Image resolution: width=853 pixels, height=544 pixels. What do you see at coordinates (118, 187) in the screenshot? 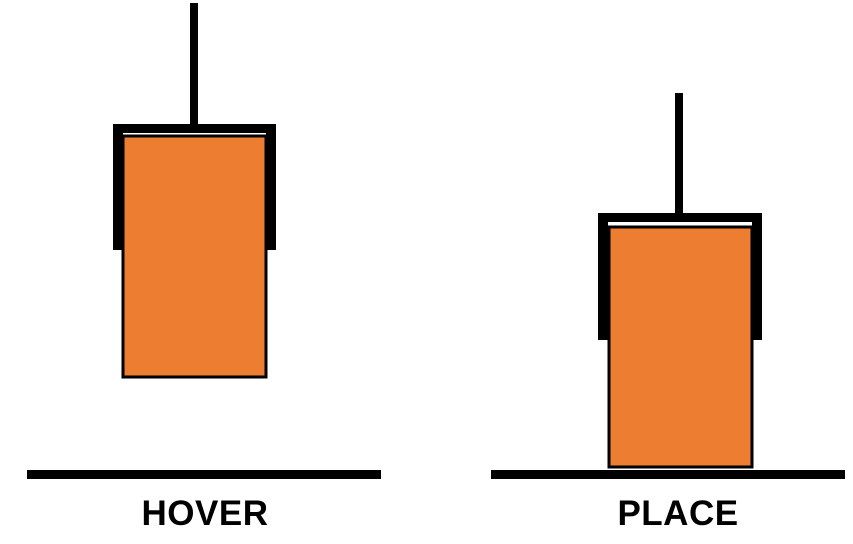
I see `hover-gripper-left-jaw` at bounding box center [118, 187].